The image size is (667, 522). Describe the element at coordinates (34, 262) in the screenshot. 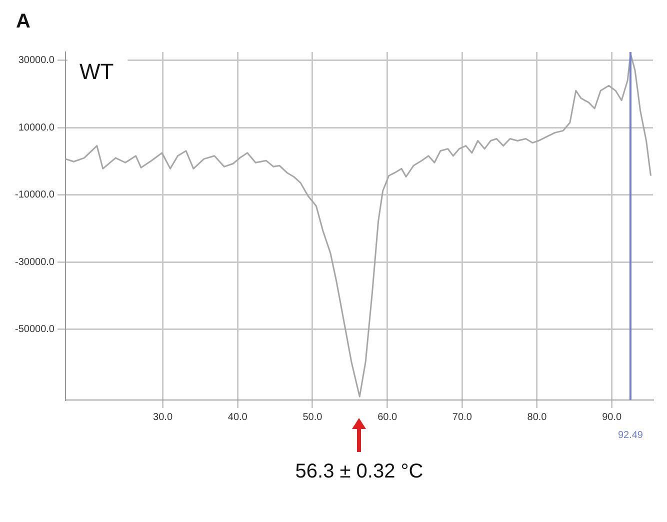

I see `y-tick-label: -30000.0` at that location.